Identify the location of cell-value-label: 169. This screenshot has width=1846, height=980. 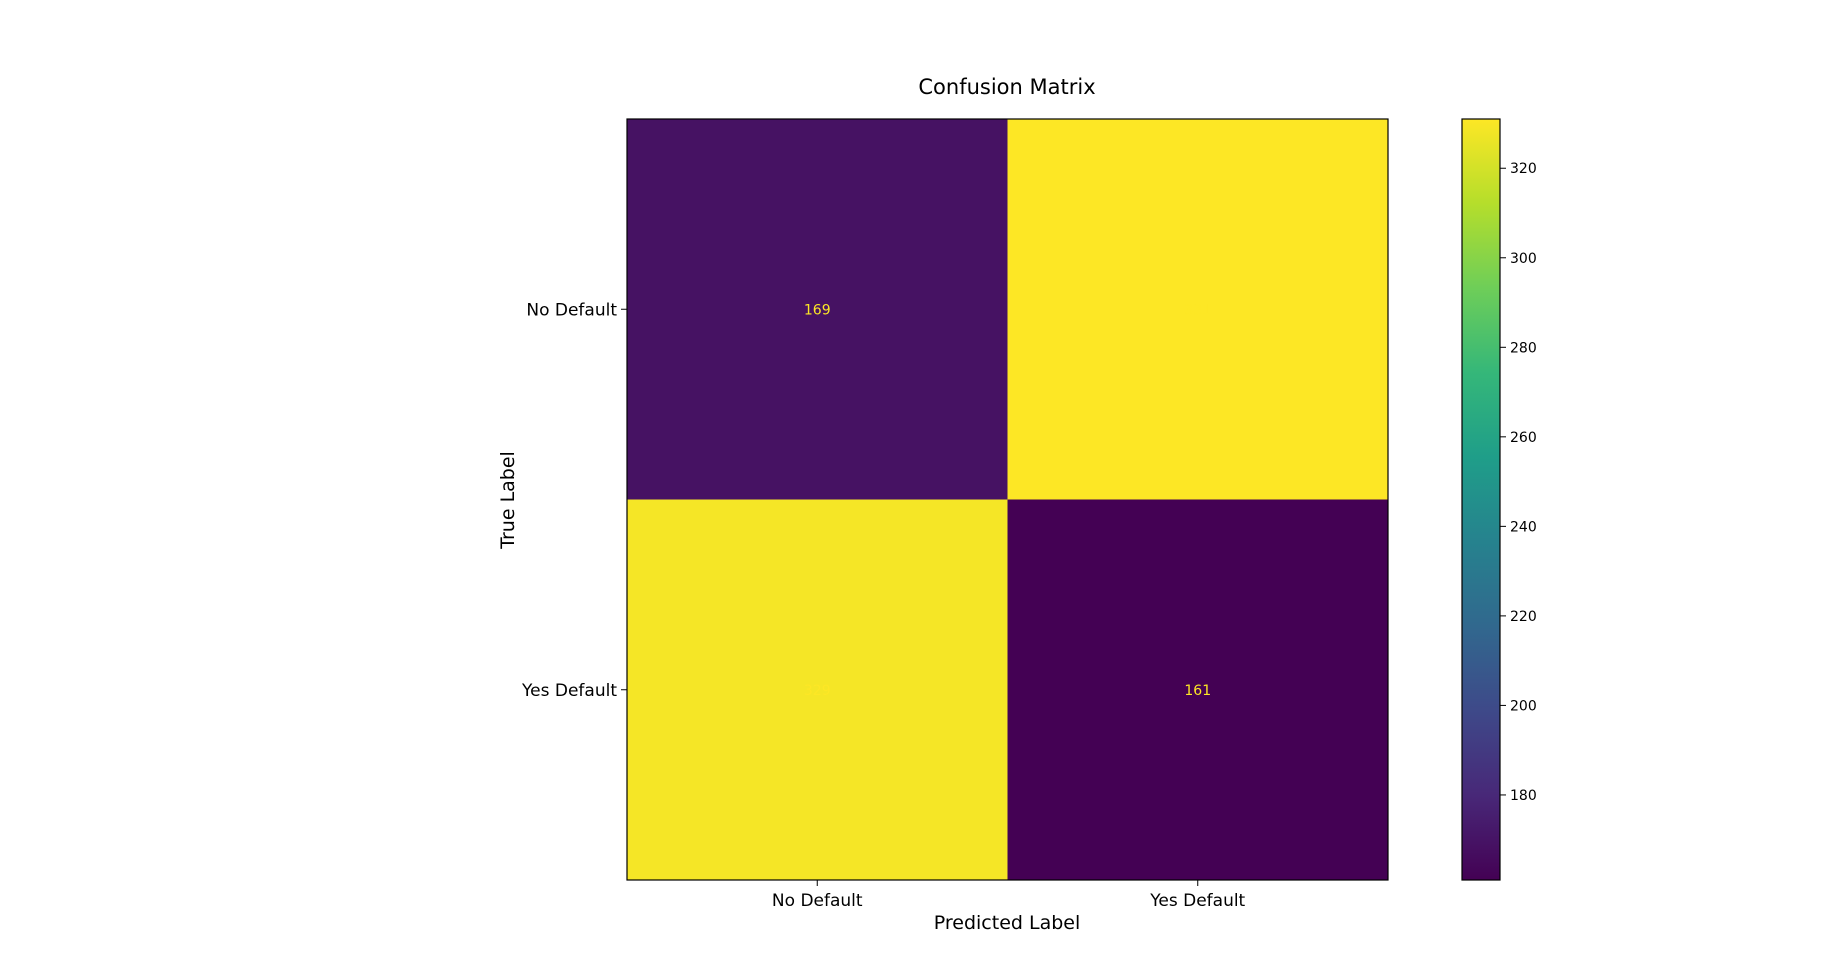
(817, 310).